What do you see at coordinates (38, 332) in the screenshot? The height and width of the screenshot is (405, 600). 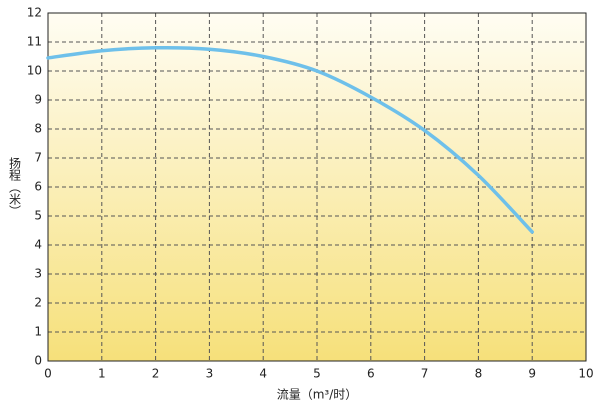 I see `y-tick-label: 1` at bounding box center [38, 332].